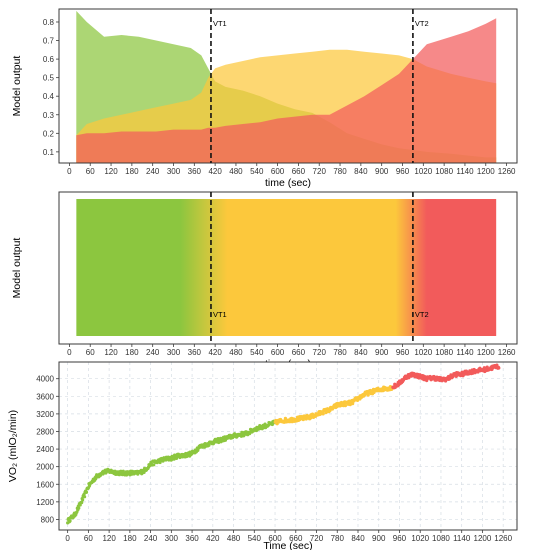  Describe the element at coordinates (400, 538) in the screenshot. I see `bottom-xtick-label: 960` at that location.